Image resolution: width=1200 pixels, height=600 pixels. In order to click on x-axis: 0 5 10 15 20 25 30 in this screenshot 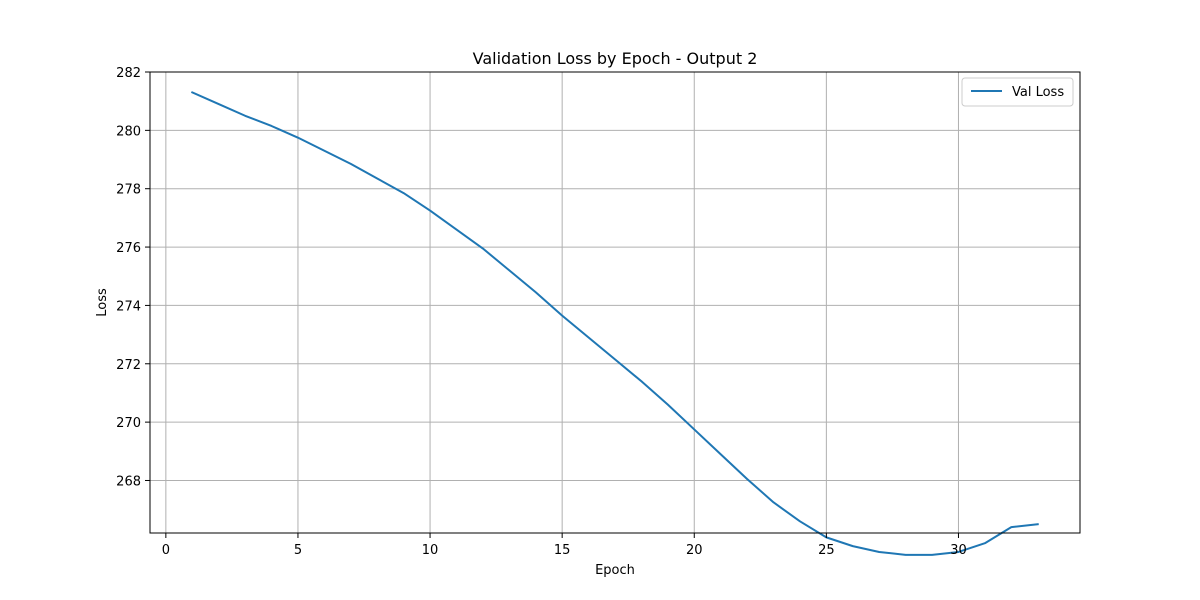, I will do `click(564, 545)`.